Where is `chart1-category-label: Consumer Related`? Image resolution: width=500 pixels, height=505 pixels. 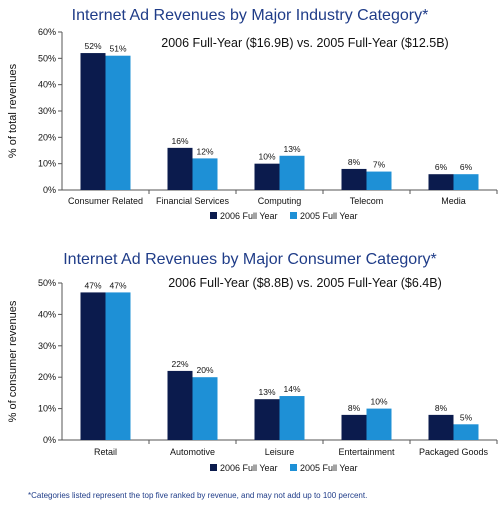
chart1-category-label: Consumer Related is located at coordinates (105, 201).